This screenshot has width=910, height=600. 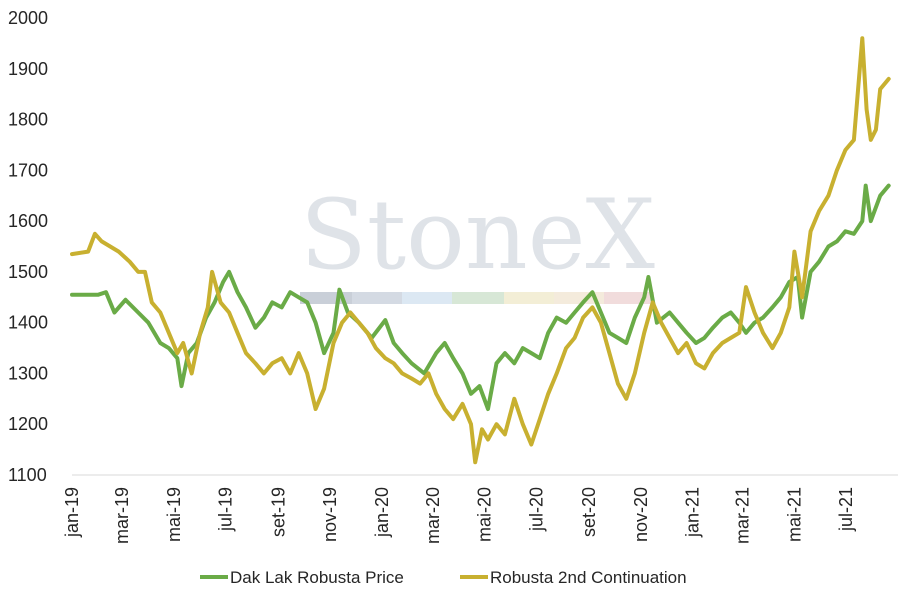 I want to click on legend-label: Dak Lak Robusta Price, so click(x=317, y=577).